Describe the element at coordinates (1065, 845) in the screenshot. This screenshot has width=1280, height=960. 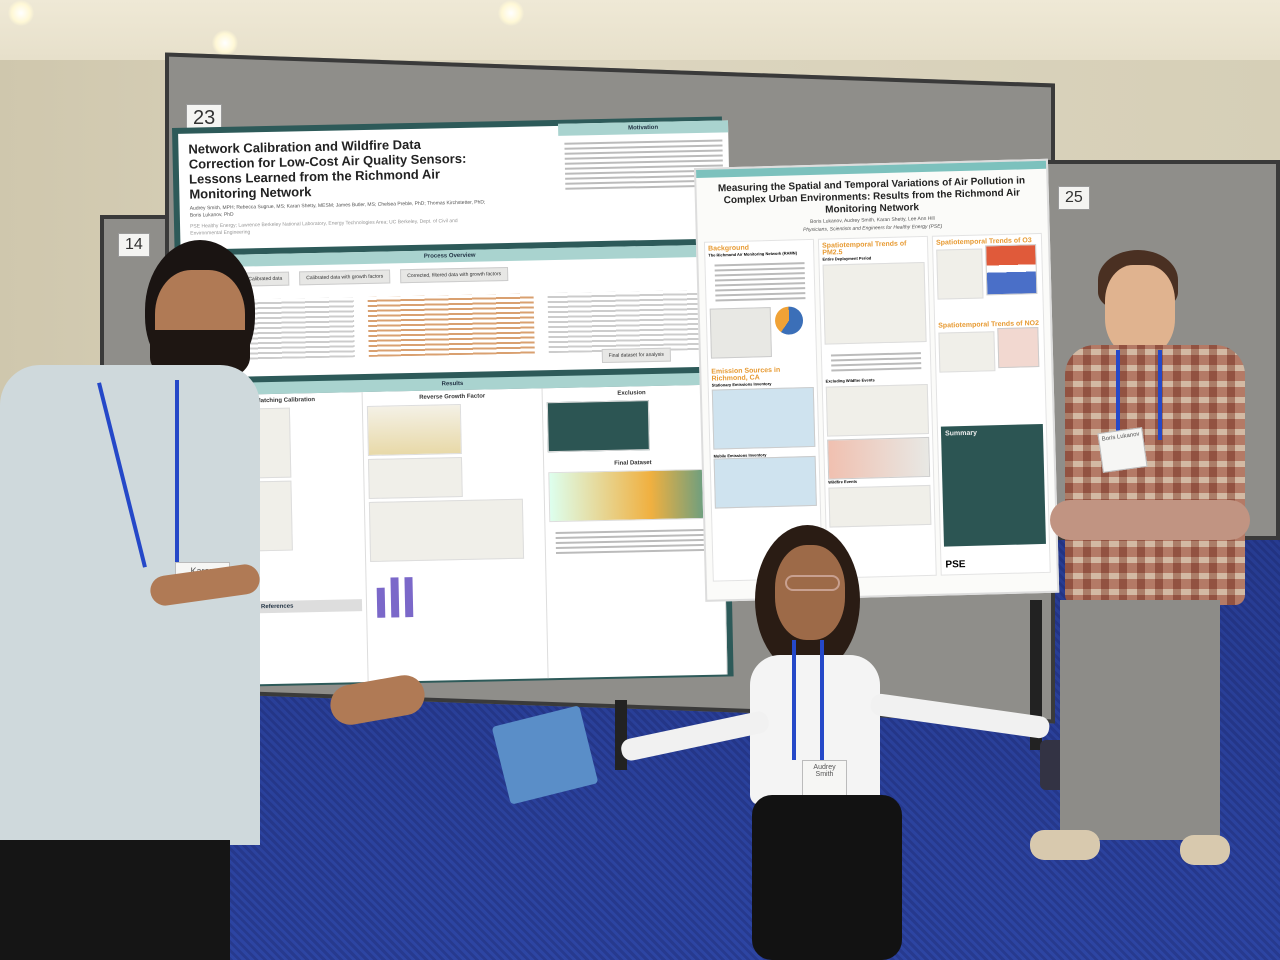
I see `left-shoe` at that location.